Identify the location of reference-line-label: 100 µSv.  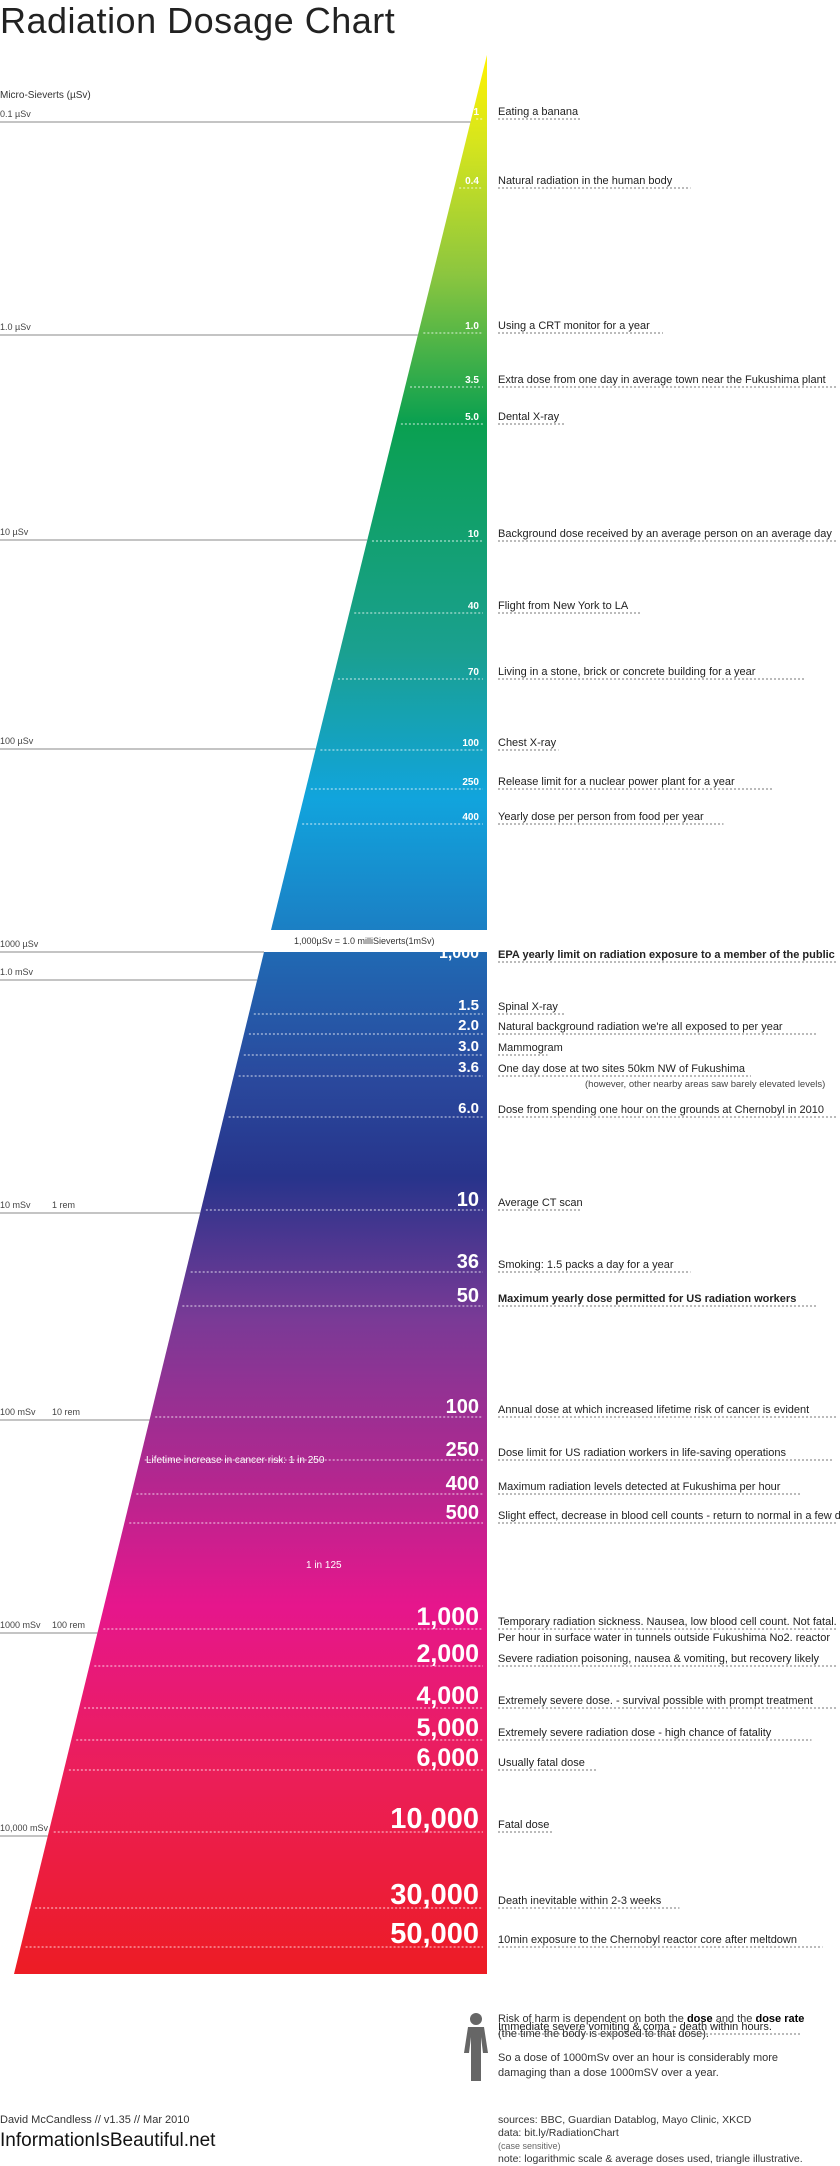
(17, 741).